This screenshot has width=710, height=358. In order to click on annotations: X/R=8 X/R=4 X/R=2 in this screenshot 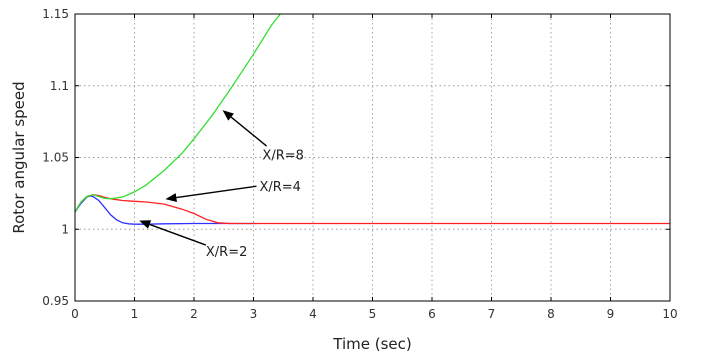, I will do `click(221, 185)`.